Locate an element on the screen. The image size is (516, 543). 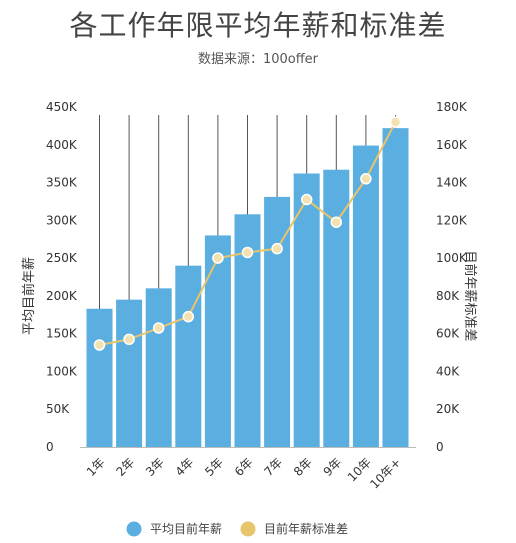
x-tick-label: 5年 is located at coordinates (214, 467).